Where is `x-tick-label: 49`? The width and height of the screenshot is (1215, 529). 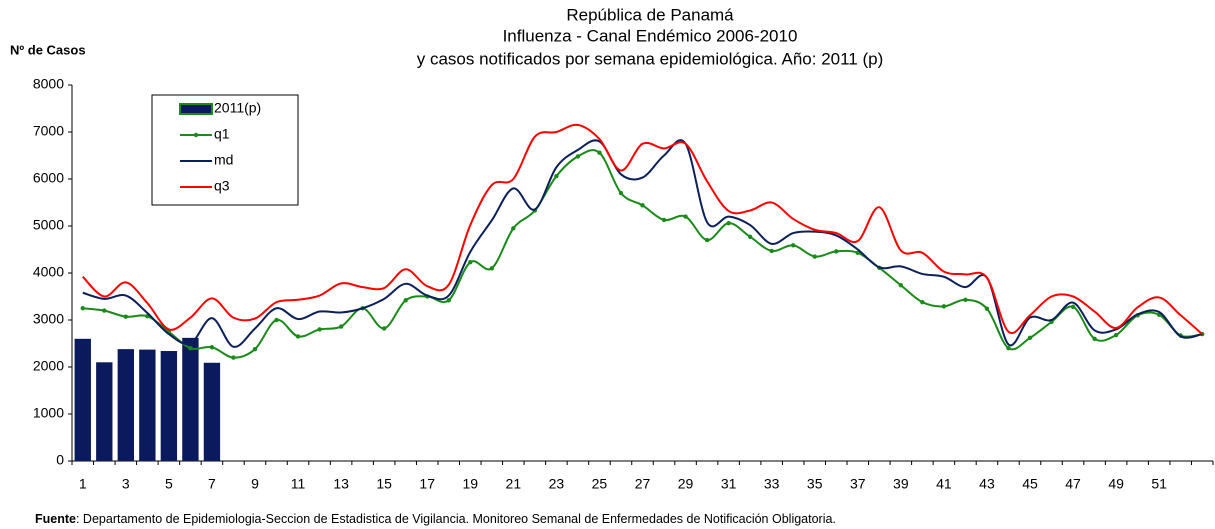 x-tick-label: 49 is located at coordinates (1116, 484).